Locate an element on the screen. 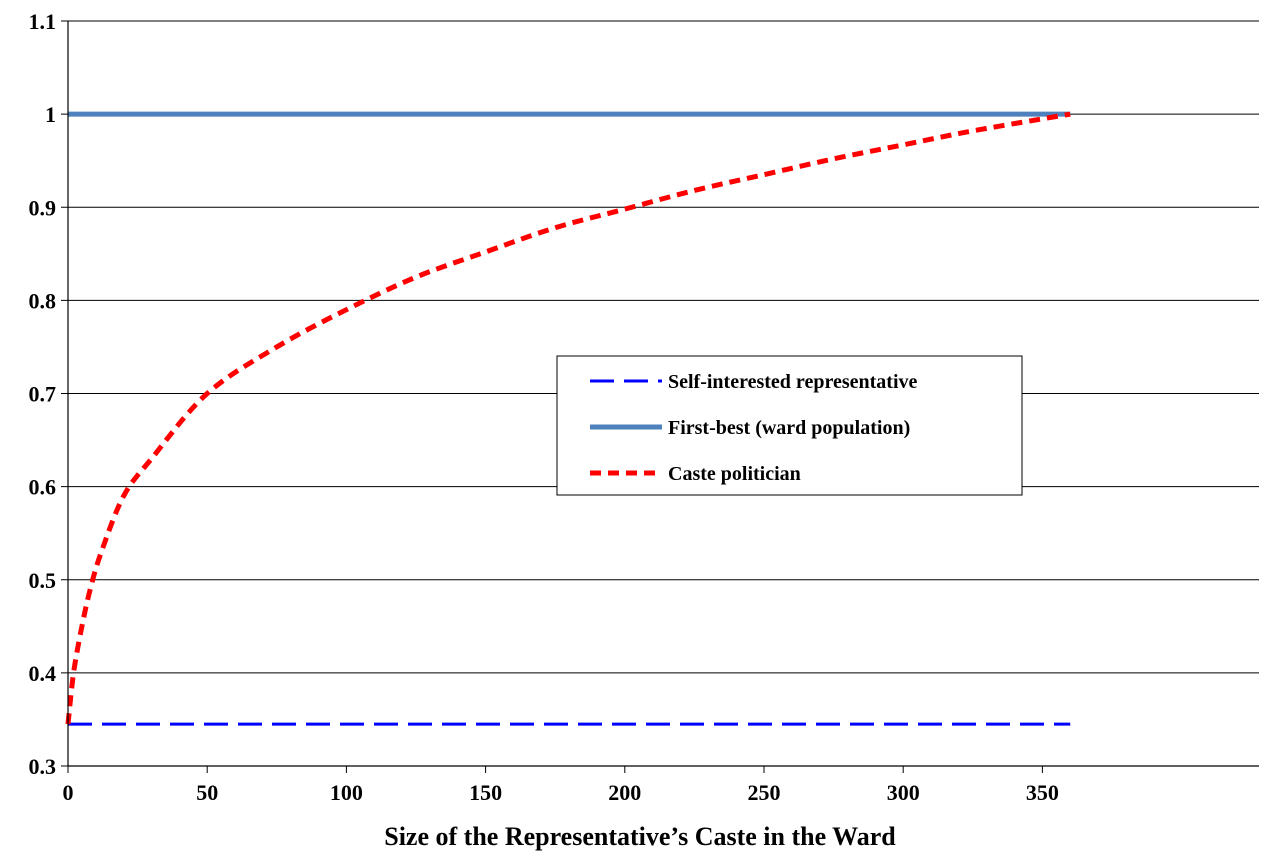  y-tick-label: 0.5 is located at coordinates (43, 580).